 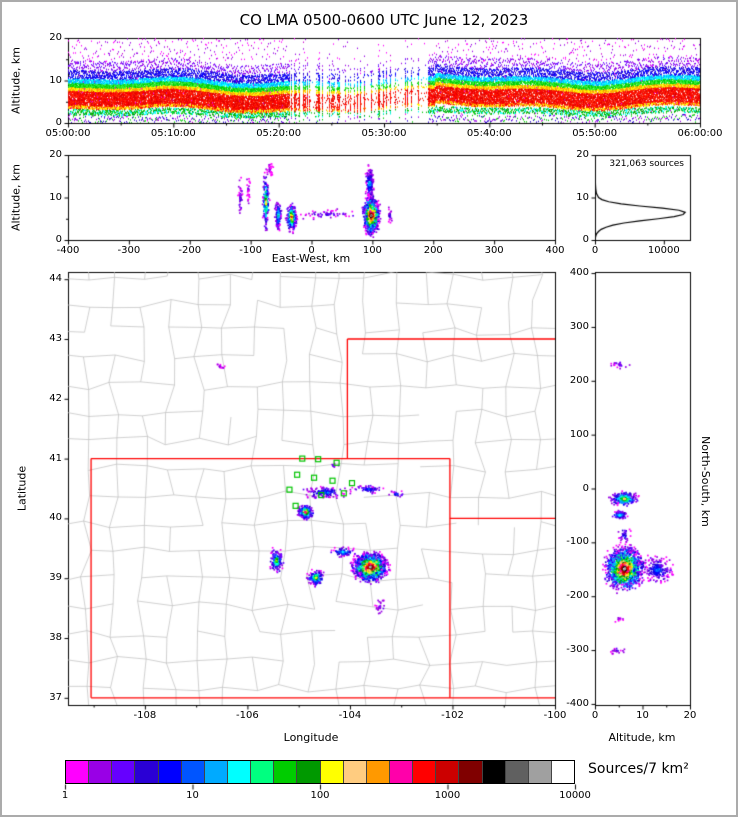 I want to click on tick-label: -102, so click(x=452, y=715).